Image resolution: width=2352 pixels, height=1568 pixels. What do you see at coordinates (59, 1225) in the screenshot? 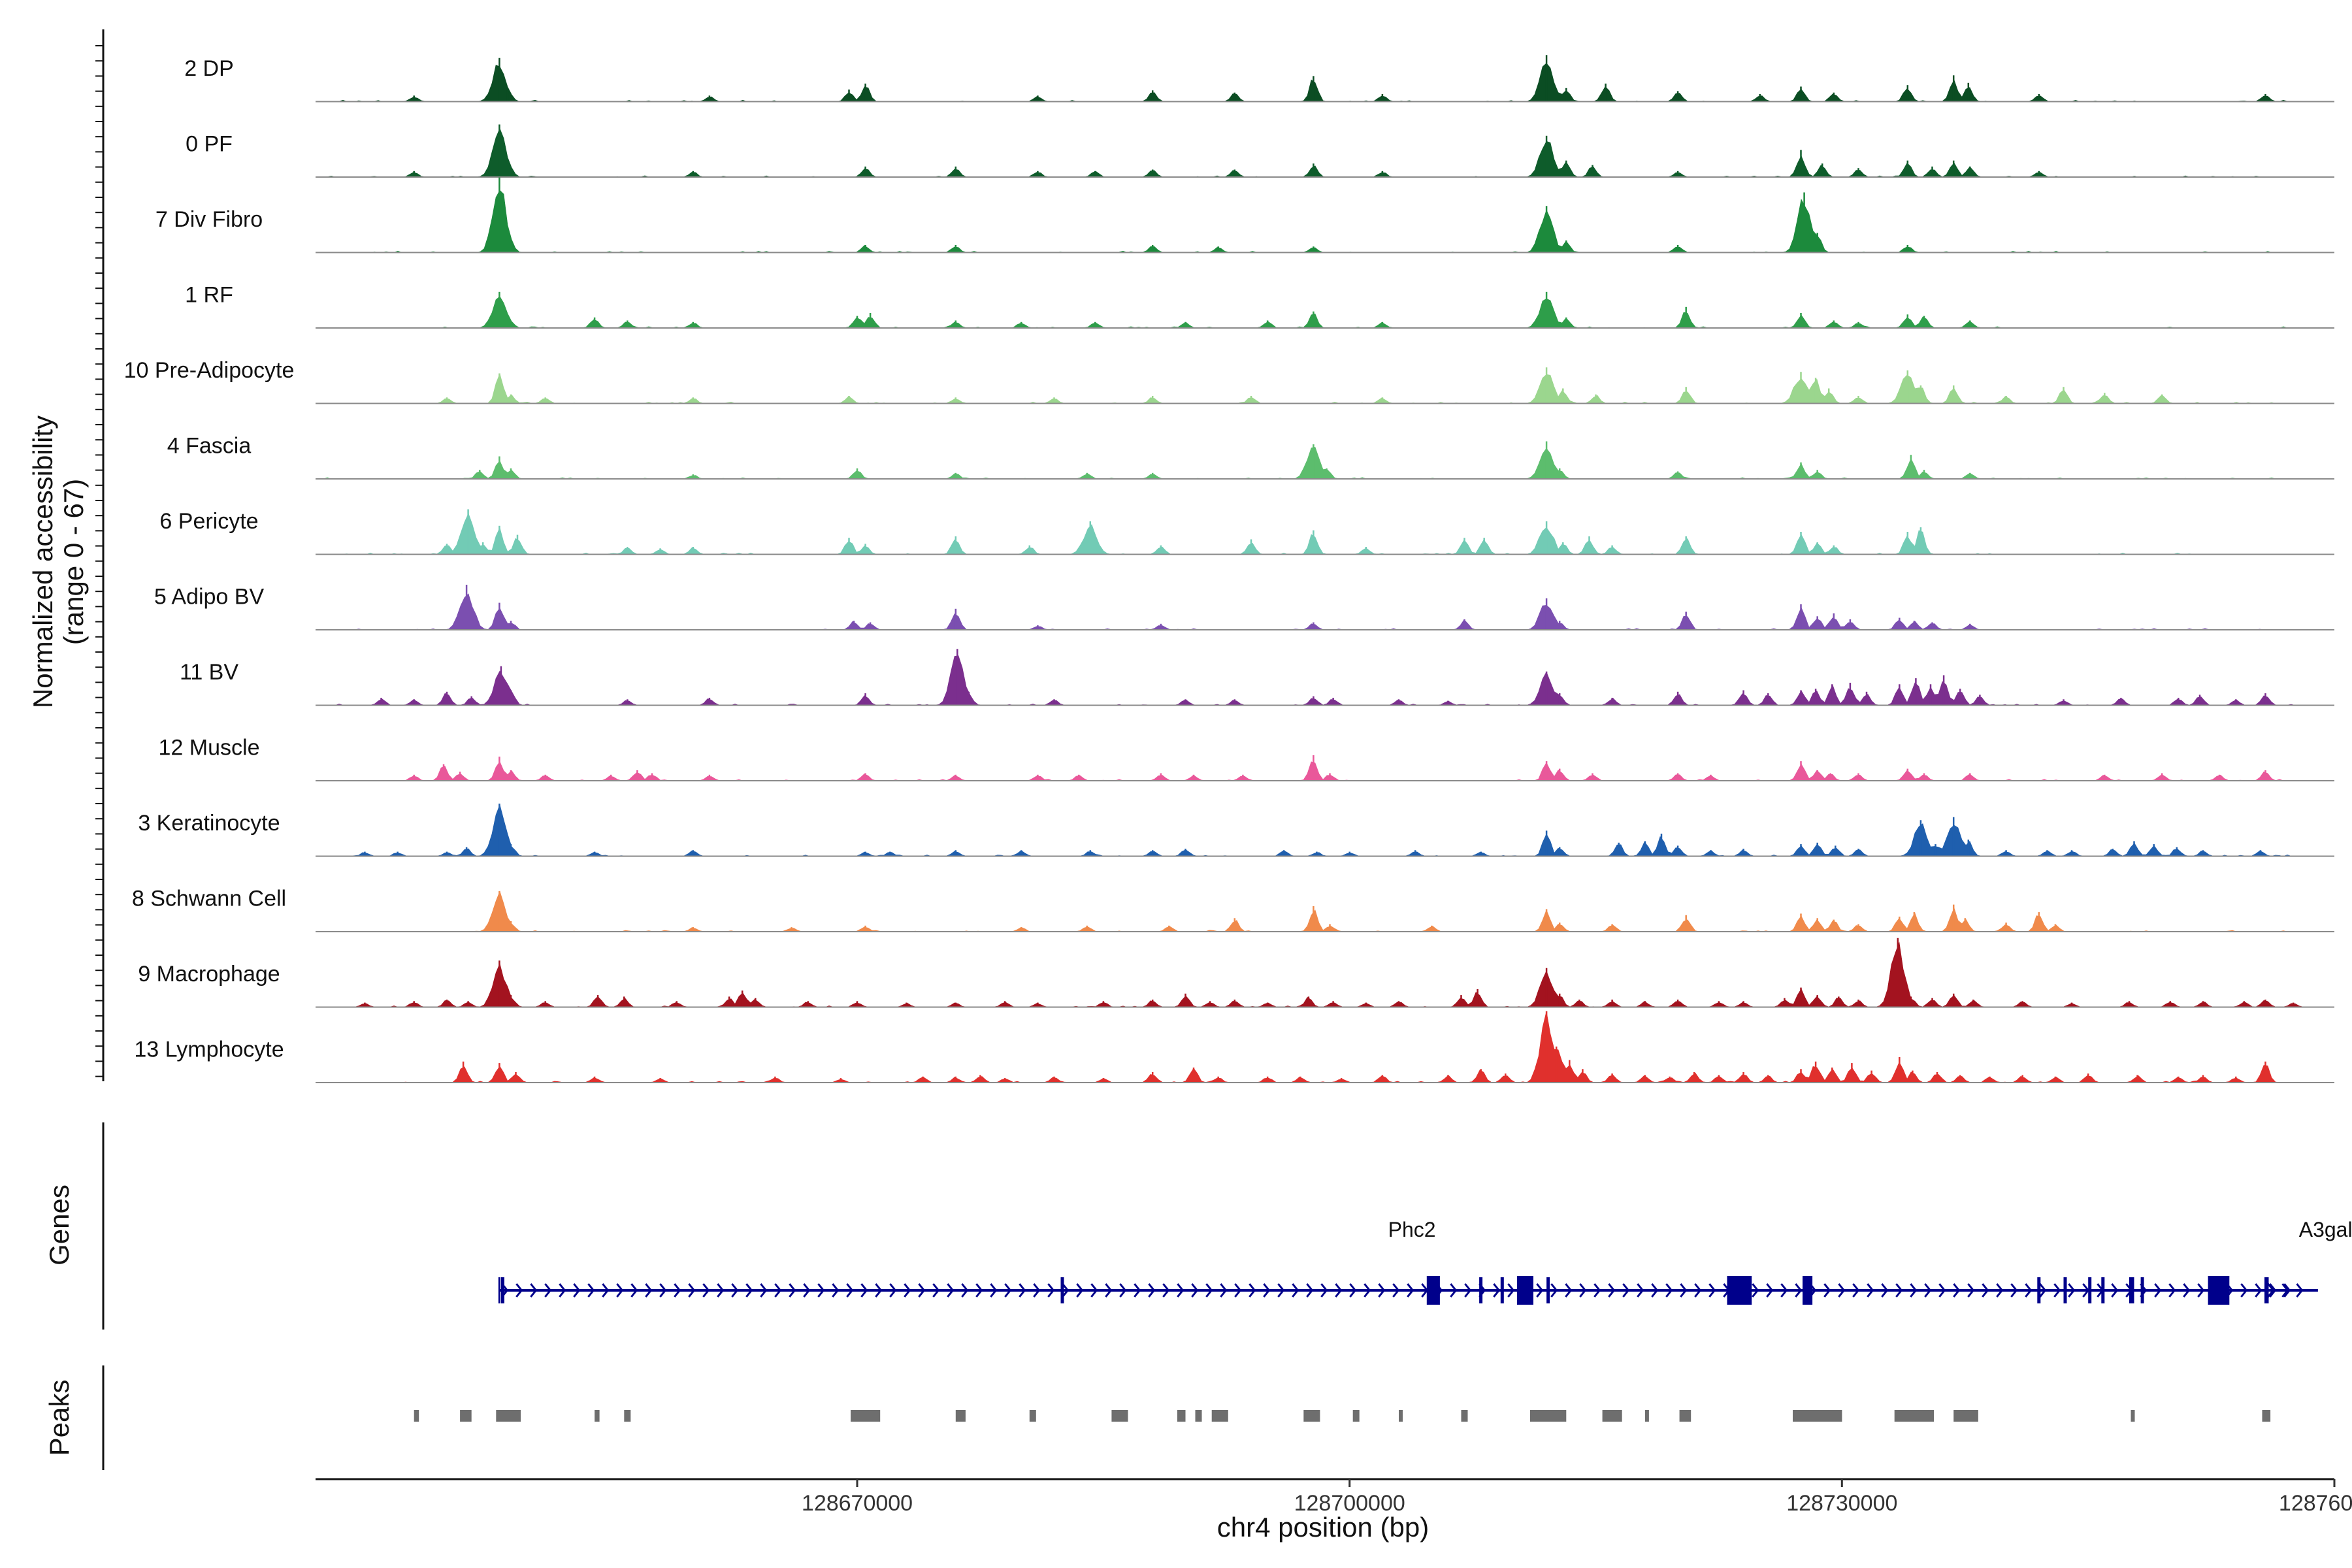
I see `gene-track-title: Genes` at bounding box center [59, 1225].